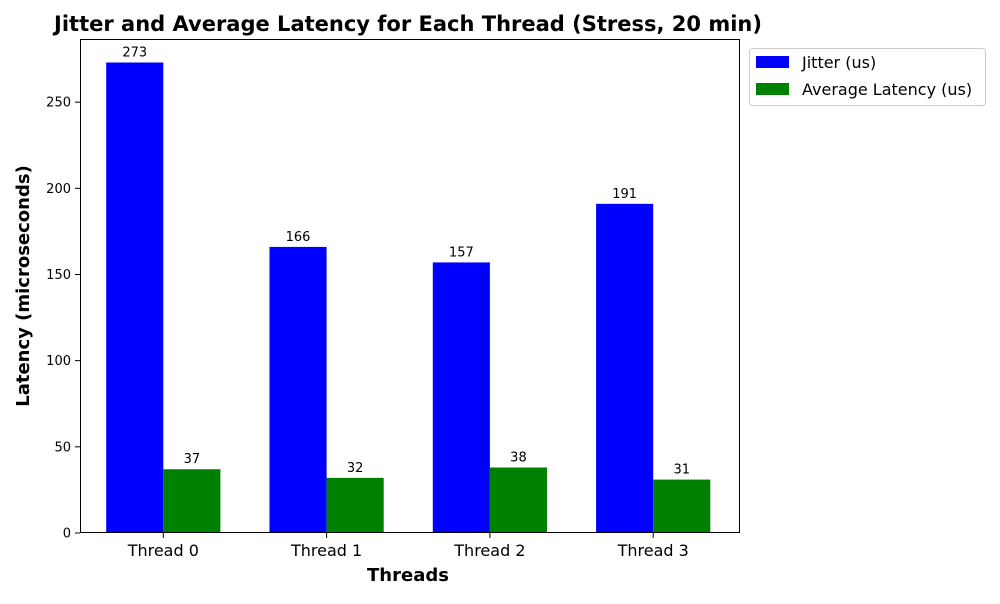 This screenshot has width=1000, height=604. I want to click on data-label-average-latency-us-thread-2: 38, so click(518, 458).